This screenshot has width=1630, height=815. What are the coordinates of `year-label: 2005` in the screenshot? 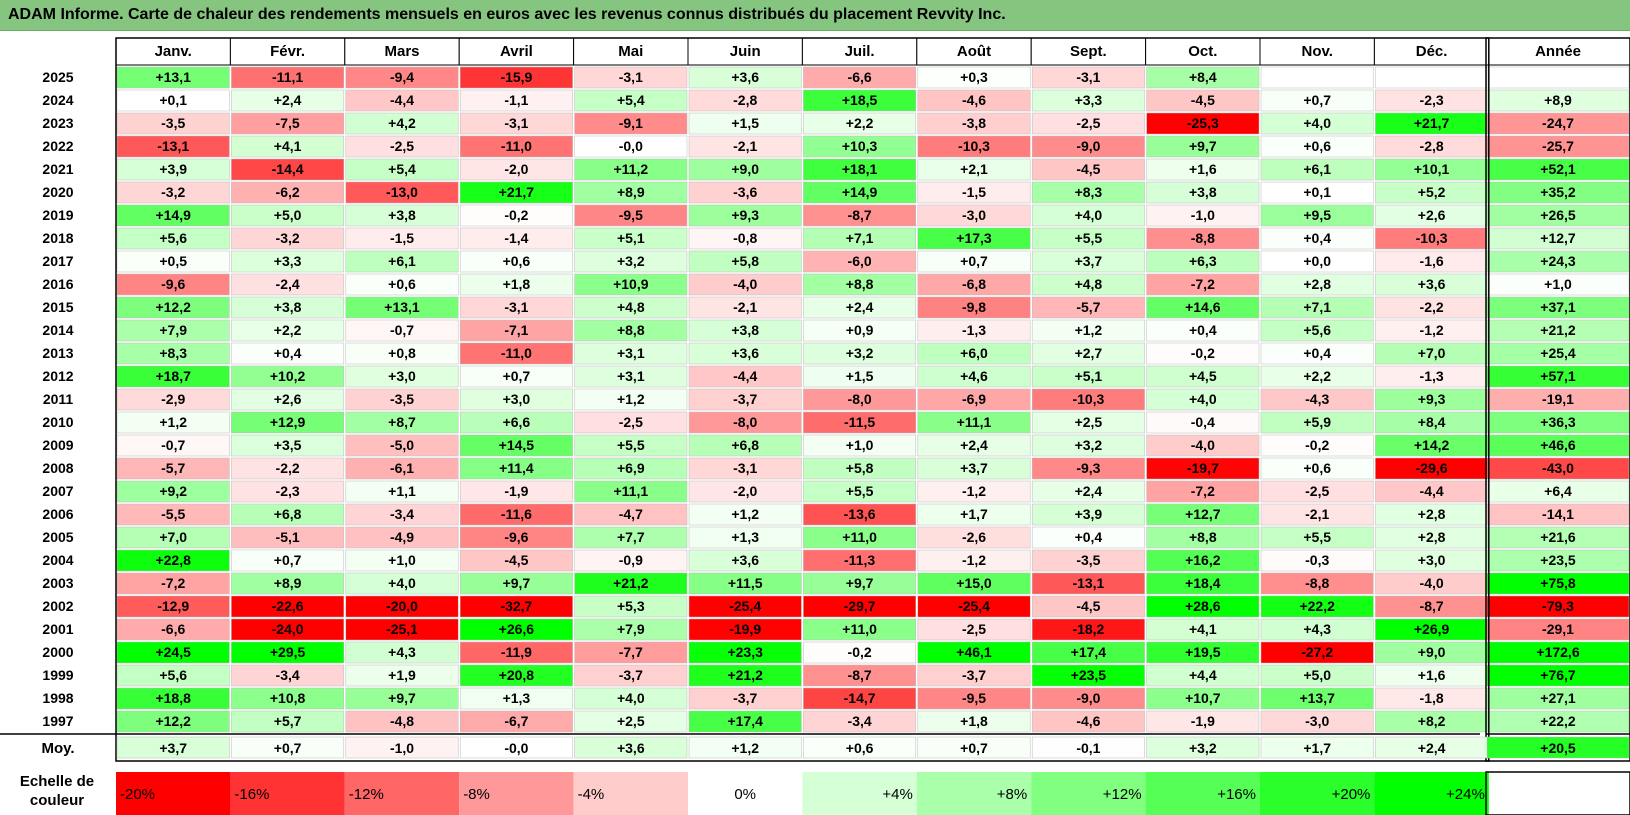 It's located at (57, 537).